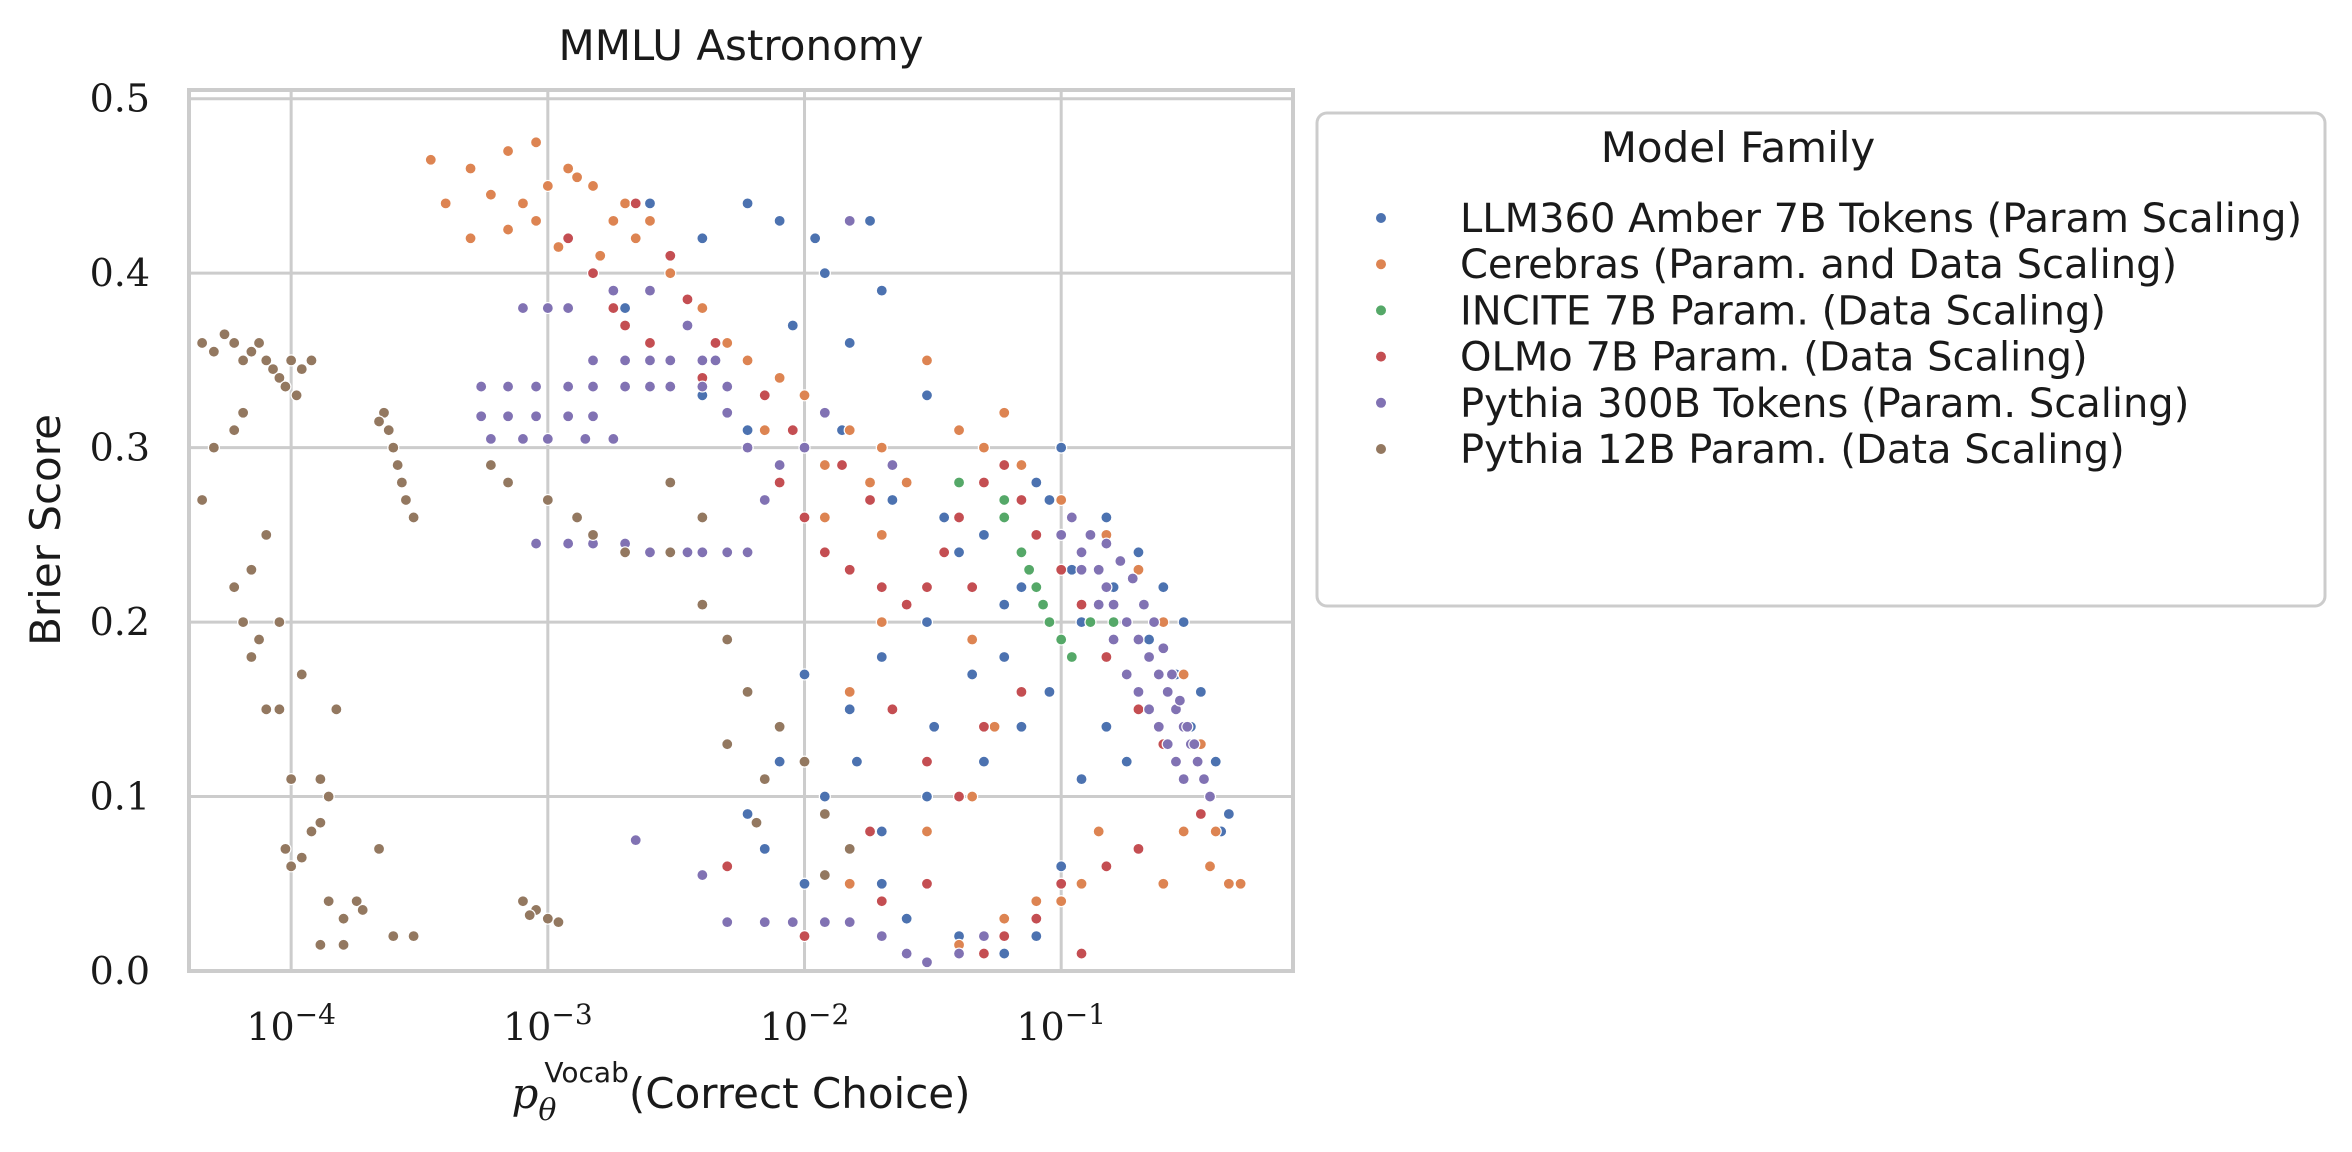 The image size is (2352, 1152). Describe the element at coordinates (1881, 219) in the screenshot. I see `legend-label: LLM360 Amber 7B Tokens (Param Scaling)` at that location.